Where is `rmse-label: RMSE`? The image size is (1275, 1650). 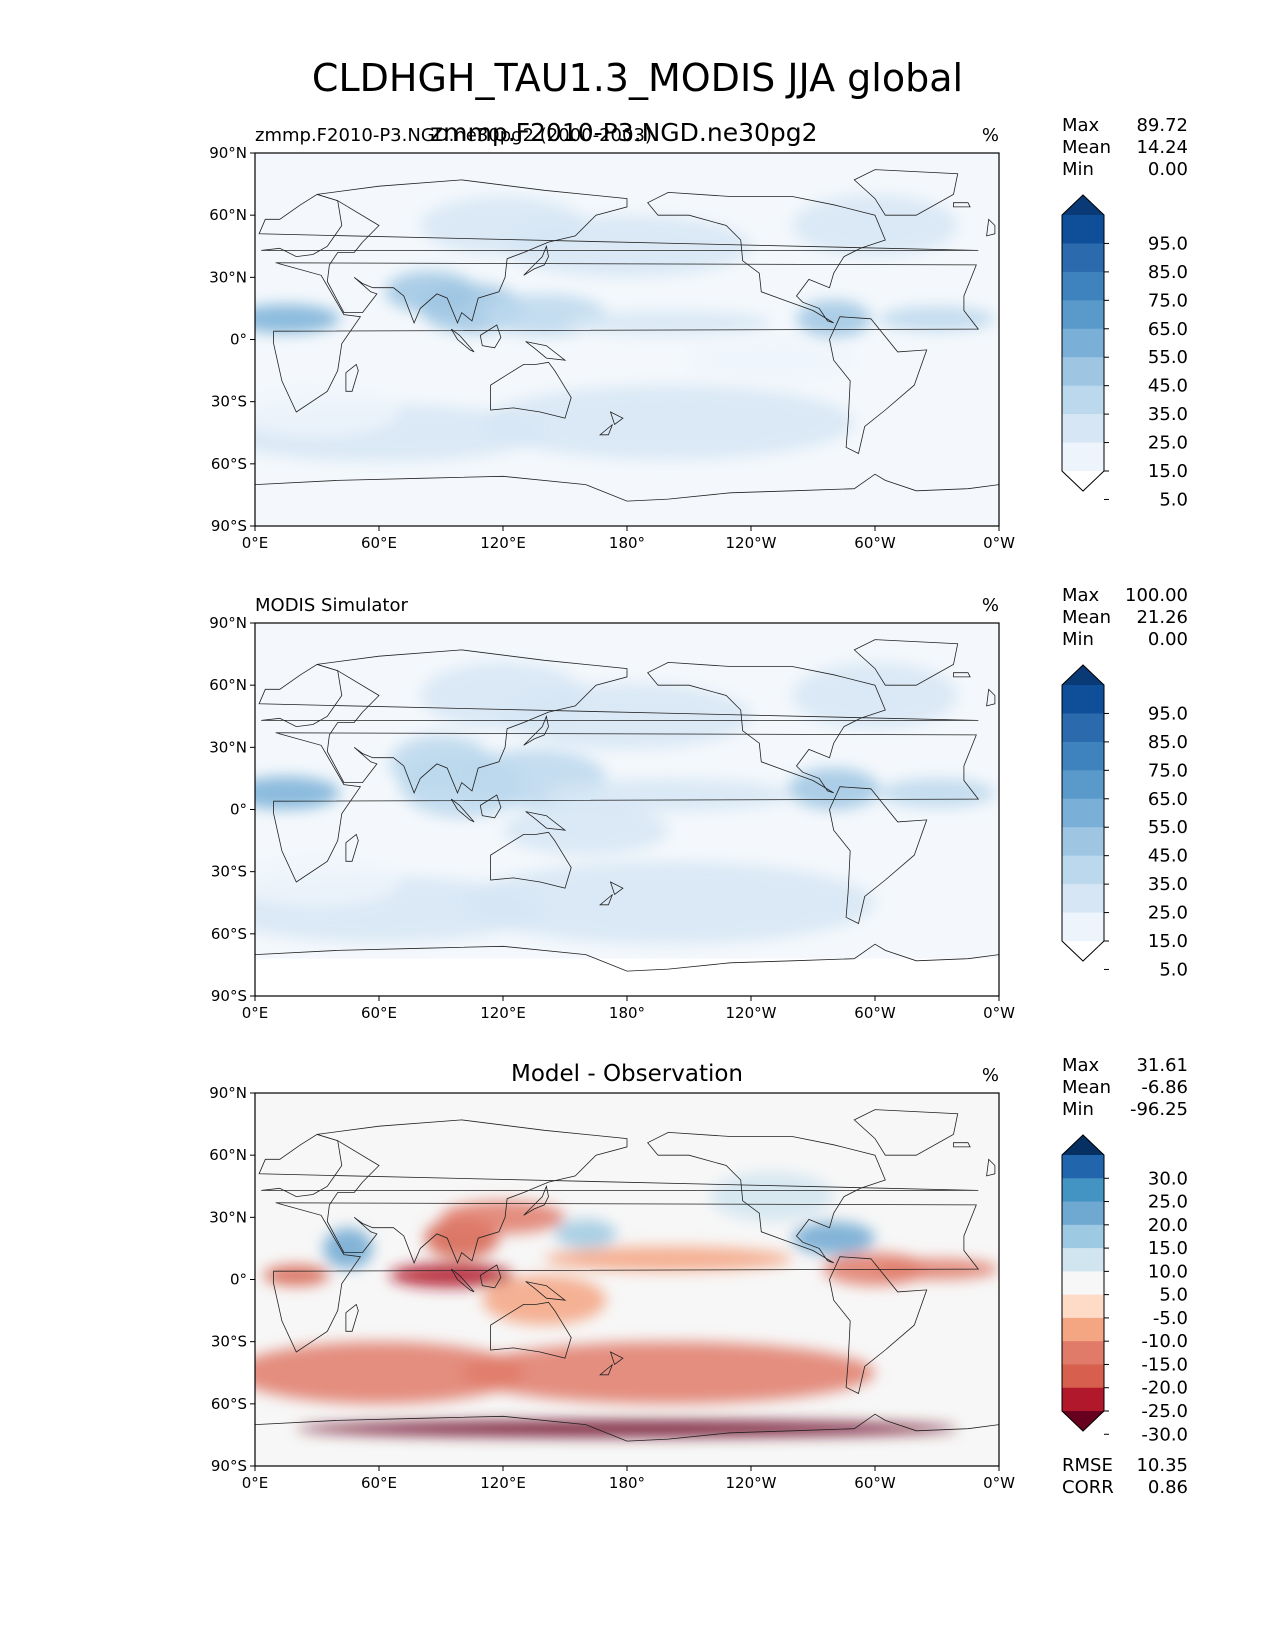
rmse-label: RMSE is located at coordinates (1087, 1465).